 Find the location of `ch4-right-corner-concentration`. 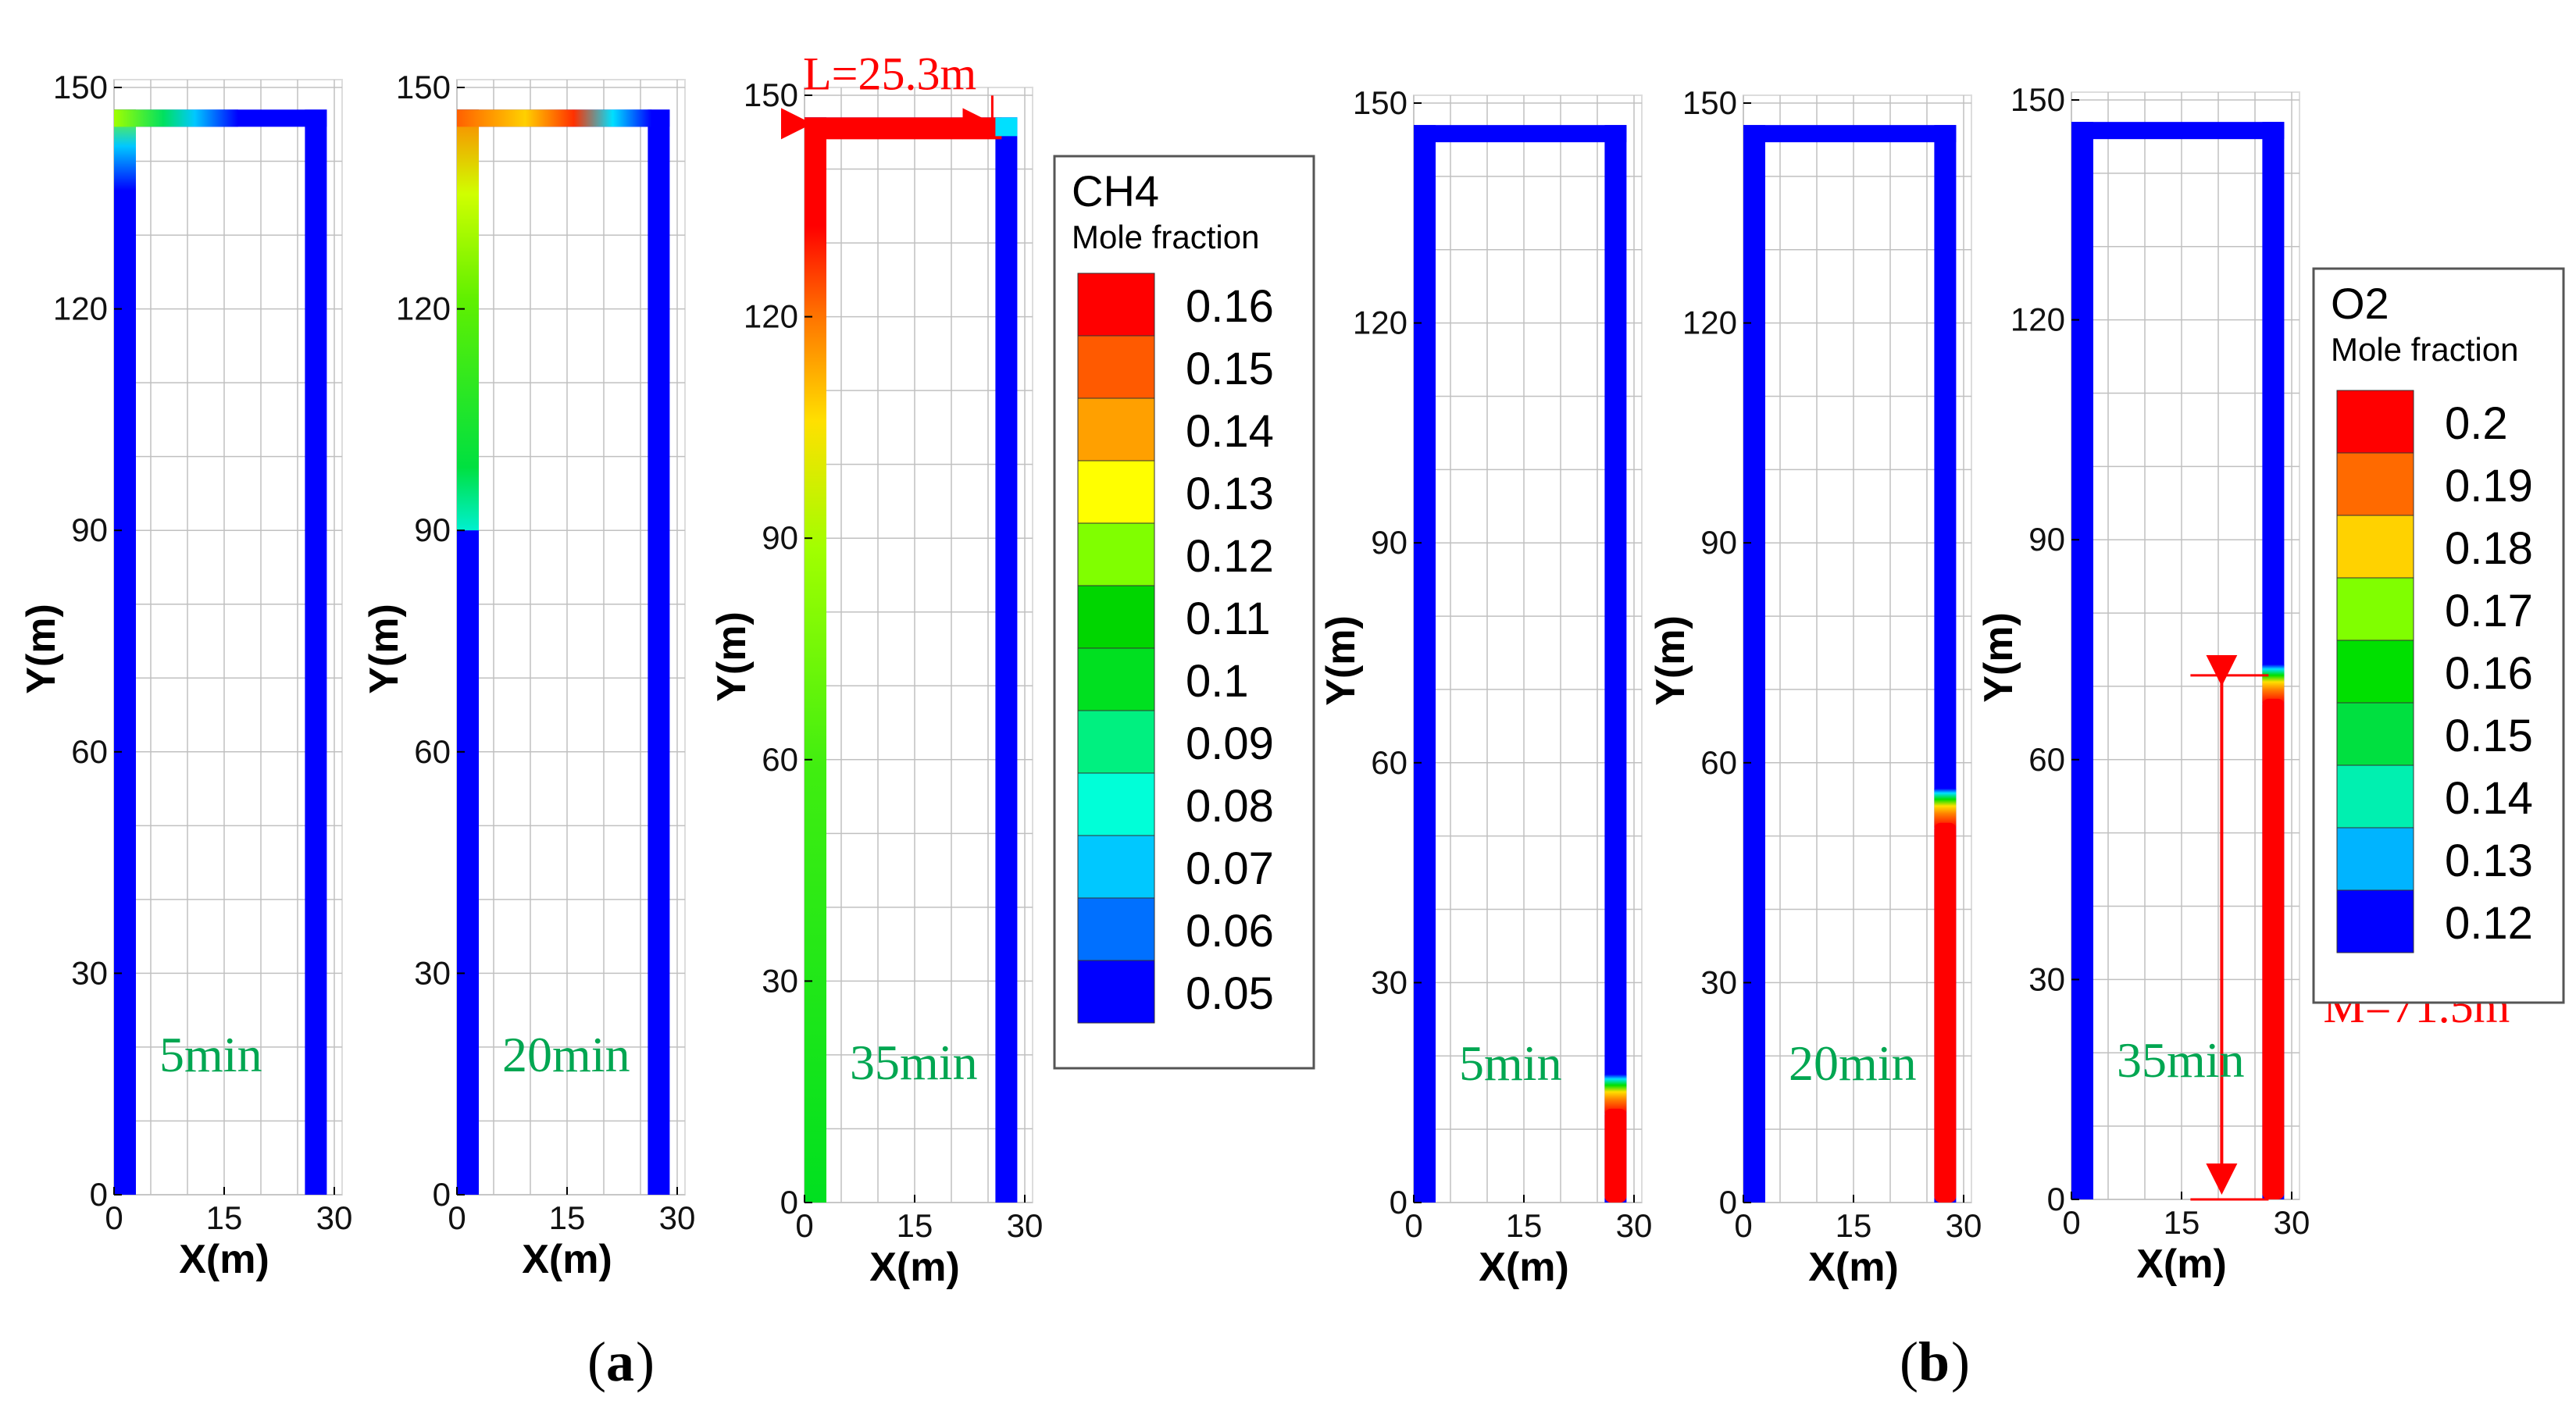

ch4-right-corner-concentration is located at coordinates (1006, 127).